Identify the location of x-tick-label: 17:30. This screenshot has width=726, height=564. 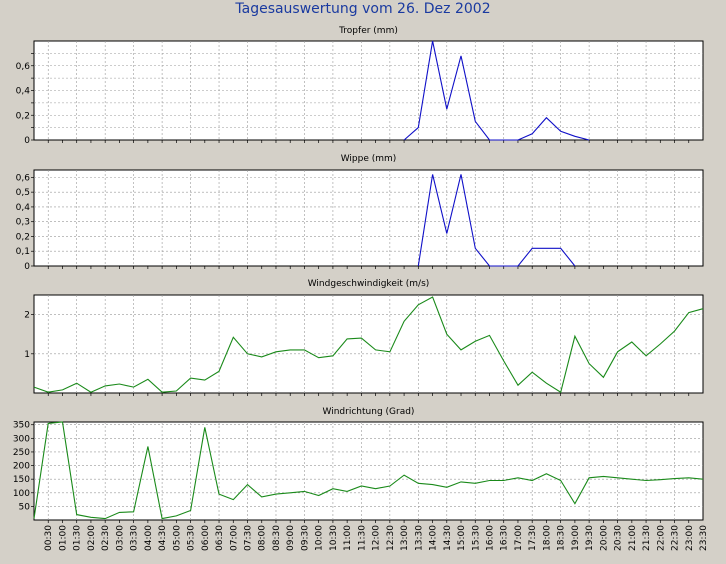
(533, 538).